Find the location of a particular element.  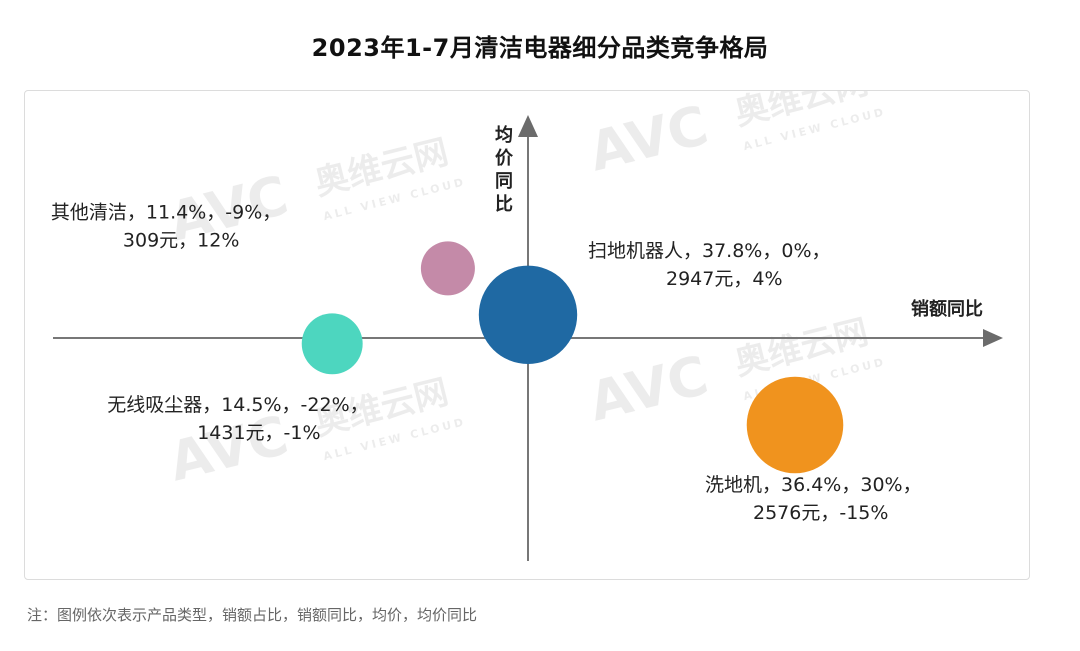

x-axis-arrow is located at coordinates (993, 338).